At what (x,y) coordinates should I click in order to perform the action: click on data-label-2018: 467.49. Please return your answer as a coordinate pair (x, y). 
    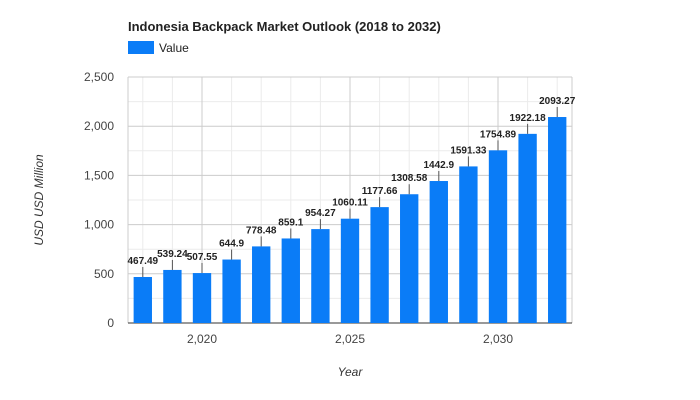
    Looking at the image, I should click on (143, 261).